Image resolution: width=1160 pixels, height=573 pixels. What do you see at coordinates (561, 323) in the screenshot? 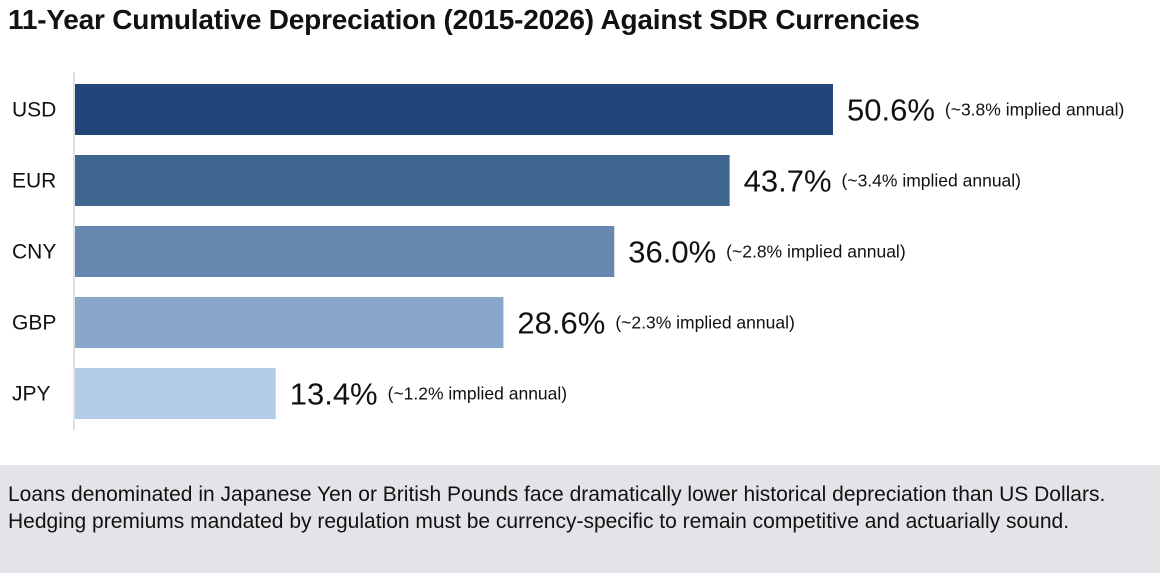
I see `value-label-gbp: 28.6%` at bounding box center [561, 323].